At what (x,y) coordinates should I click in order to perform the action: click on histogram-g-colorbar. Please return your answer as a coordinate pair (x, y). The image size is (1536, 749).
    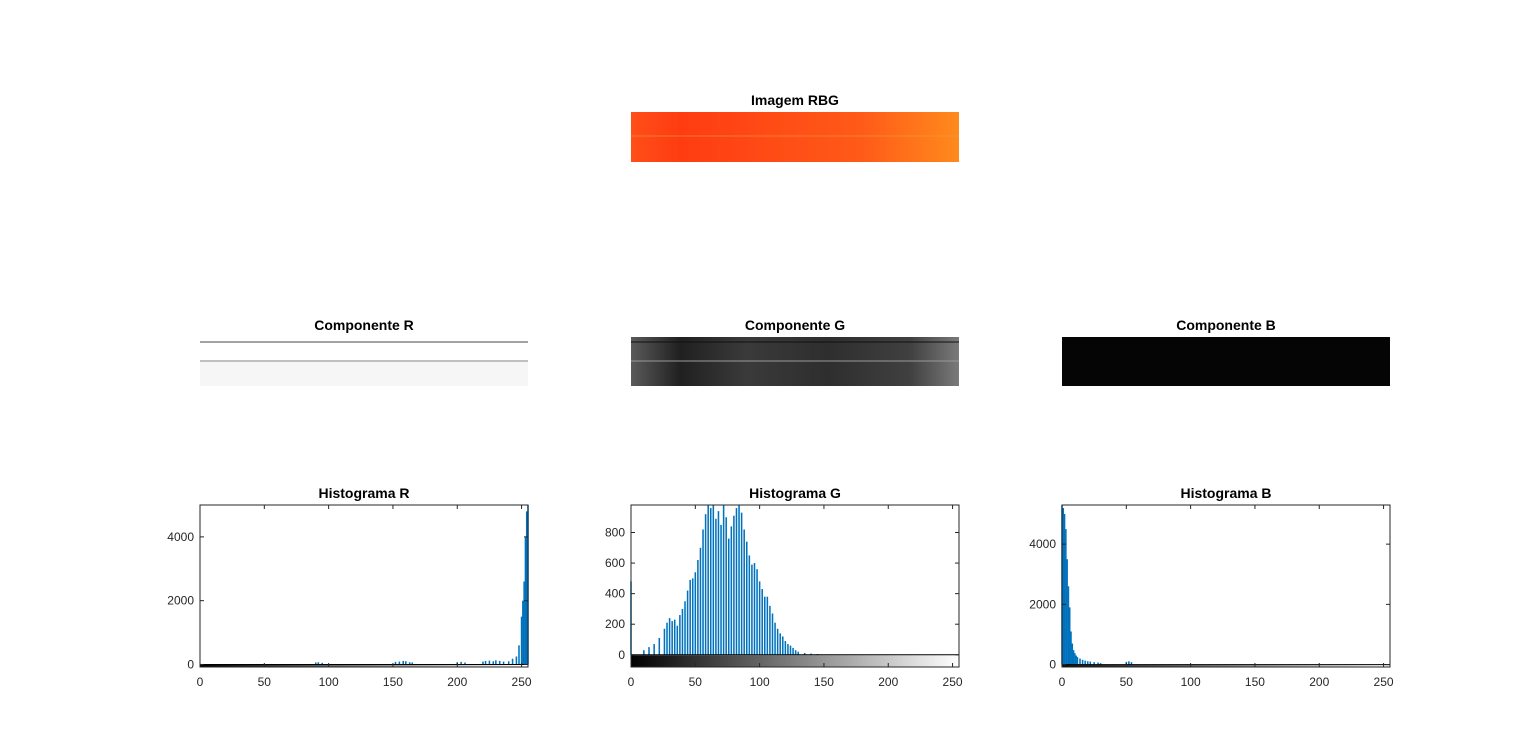
    Looking at the image, I should click on (795, 661).